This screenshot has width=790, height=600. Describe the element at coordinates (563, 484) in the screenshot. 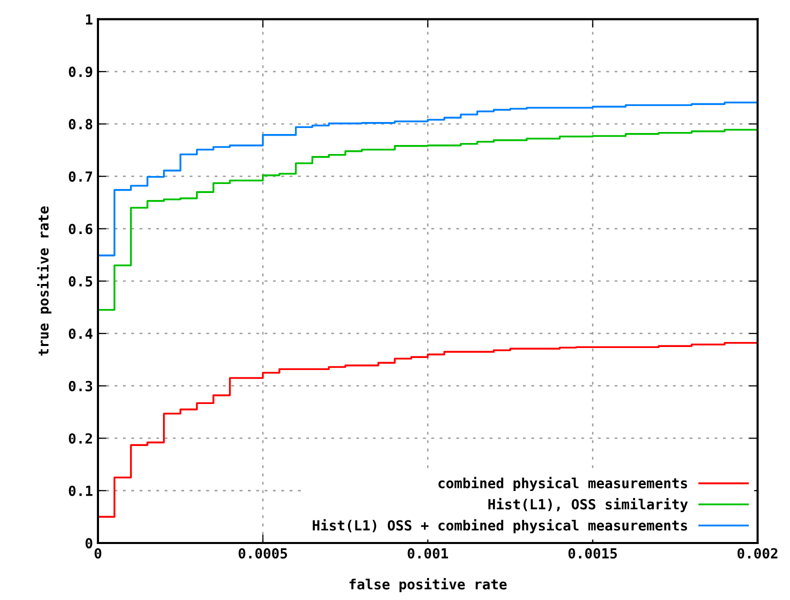

I see `legend-label: combined physical measurements` at that location.